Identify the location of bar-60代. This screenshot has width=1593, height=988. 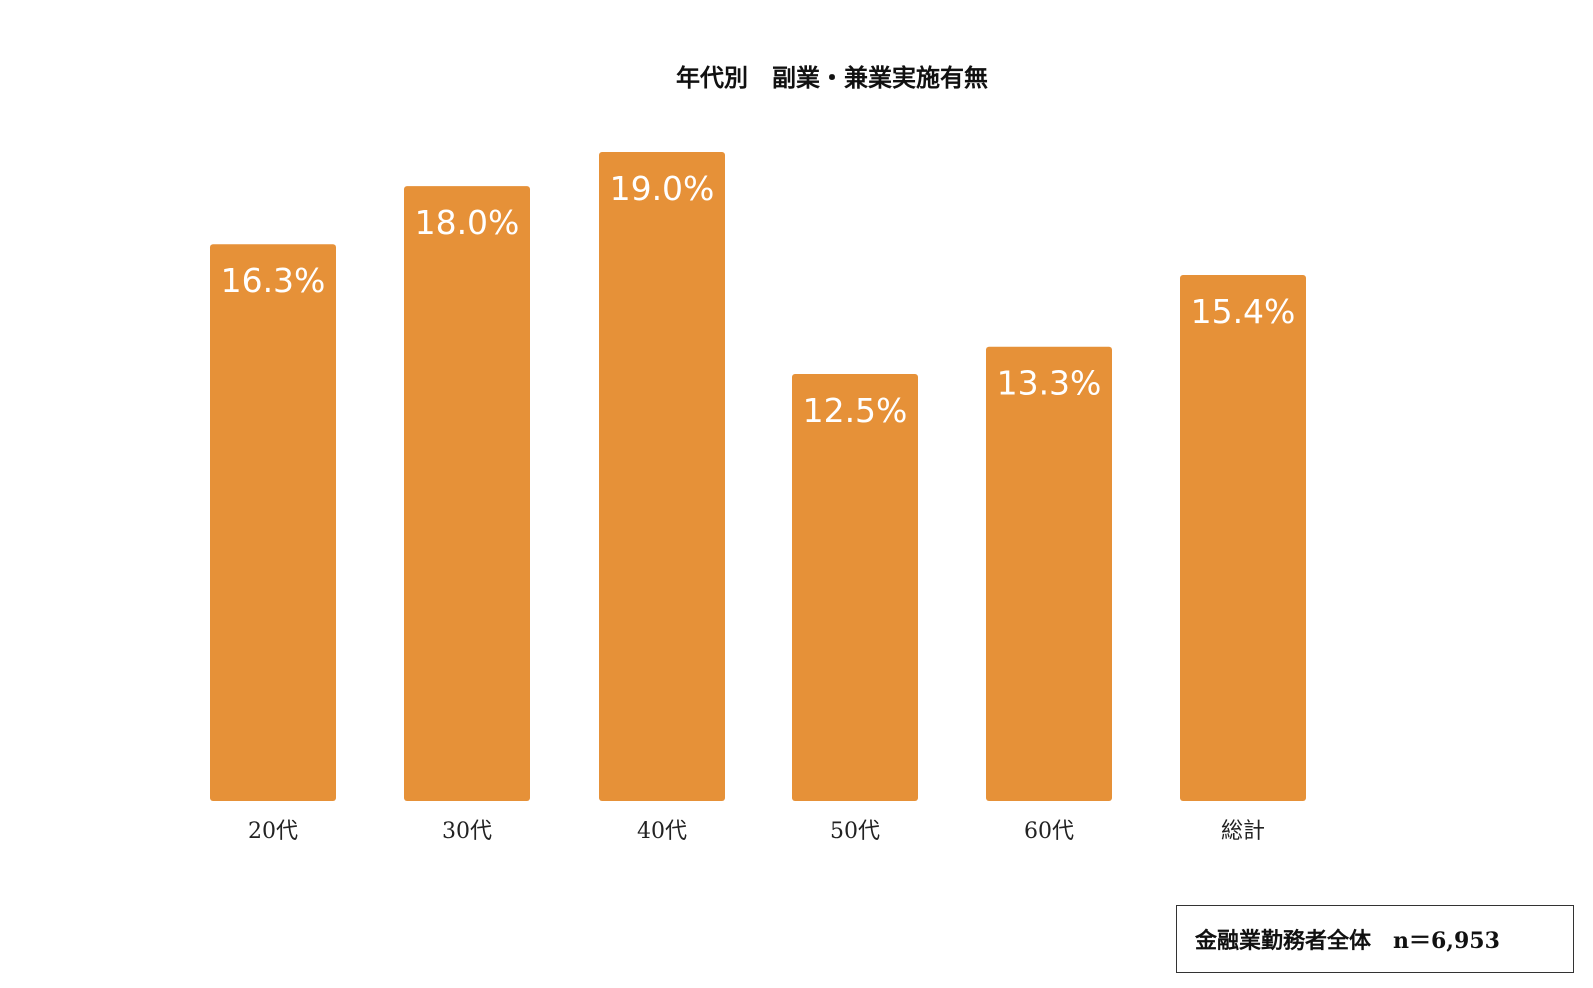
(1049, 573).